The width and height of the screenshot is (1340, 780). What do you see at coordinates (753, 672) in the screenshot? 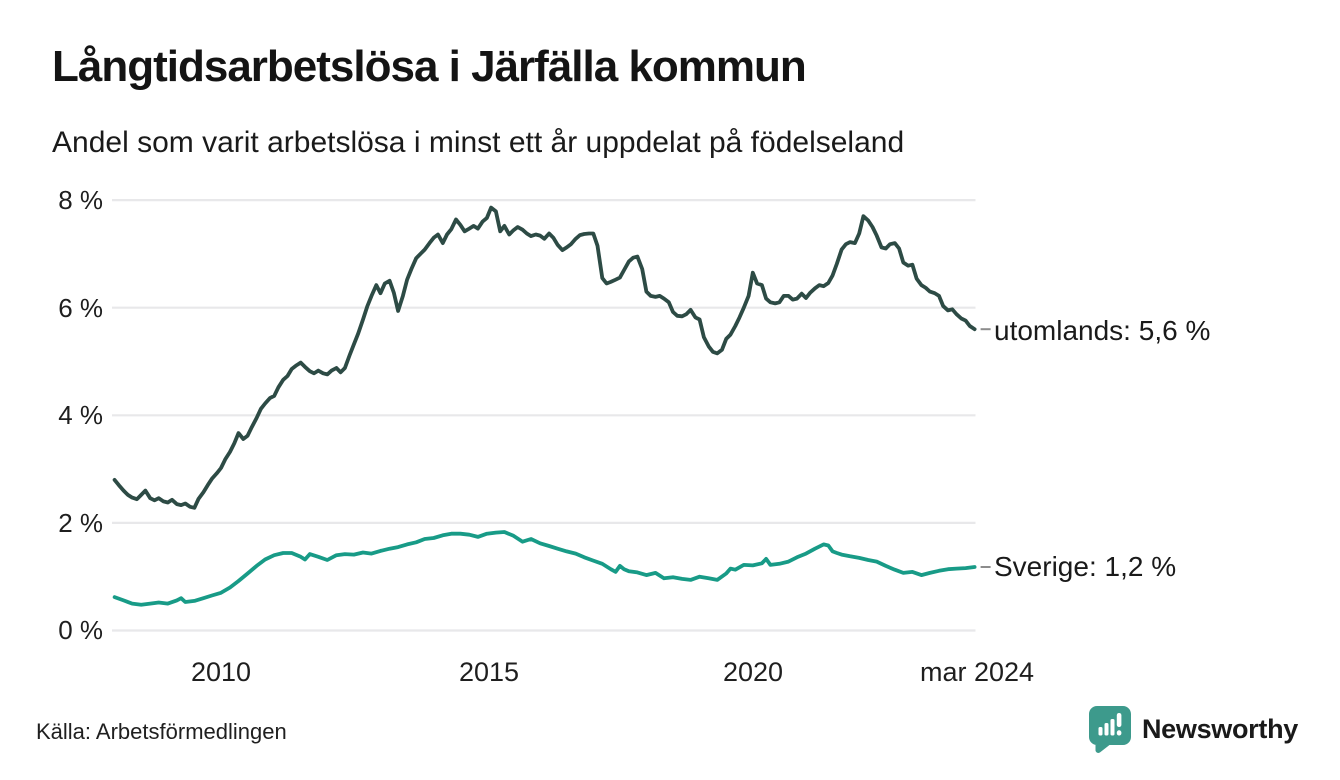
I see `x-axis-tick: 2020` at bounding box center [753, 672].